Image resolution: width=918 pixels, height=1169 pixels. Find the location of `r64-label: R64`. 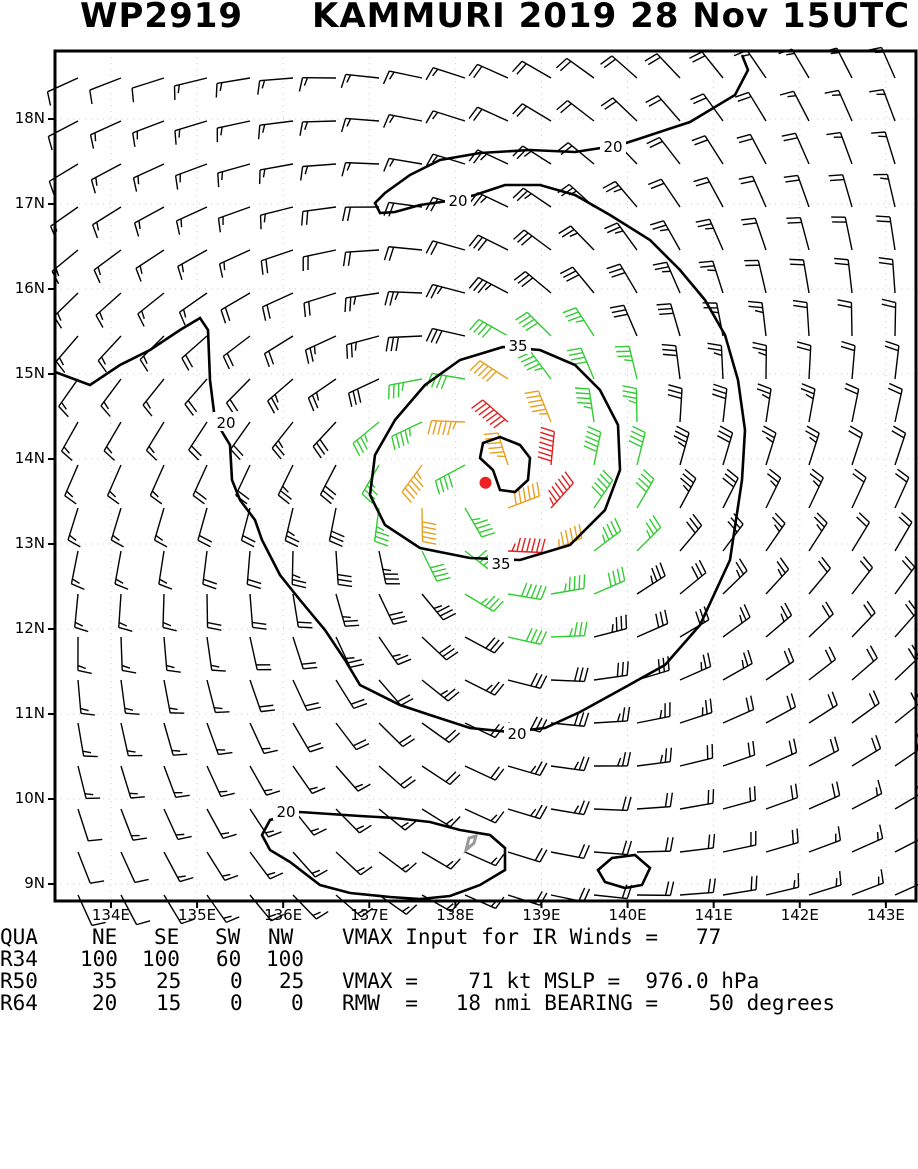

r64-label: R64 is located at coordinates (19, 1003).